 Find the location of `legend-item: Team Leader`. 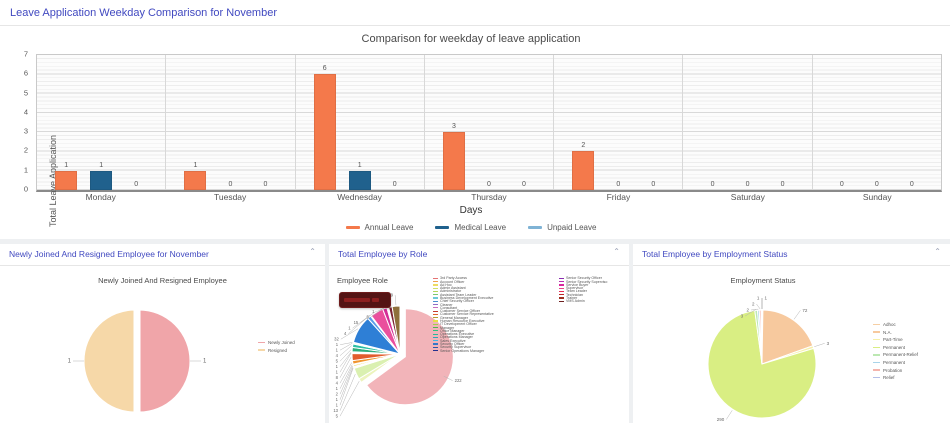

legend-item: Team Leader is located at coordinates (583, 291).